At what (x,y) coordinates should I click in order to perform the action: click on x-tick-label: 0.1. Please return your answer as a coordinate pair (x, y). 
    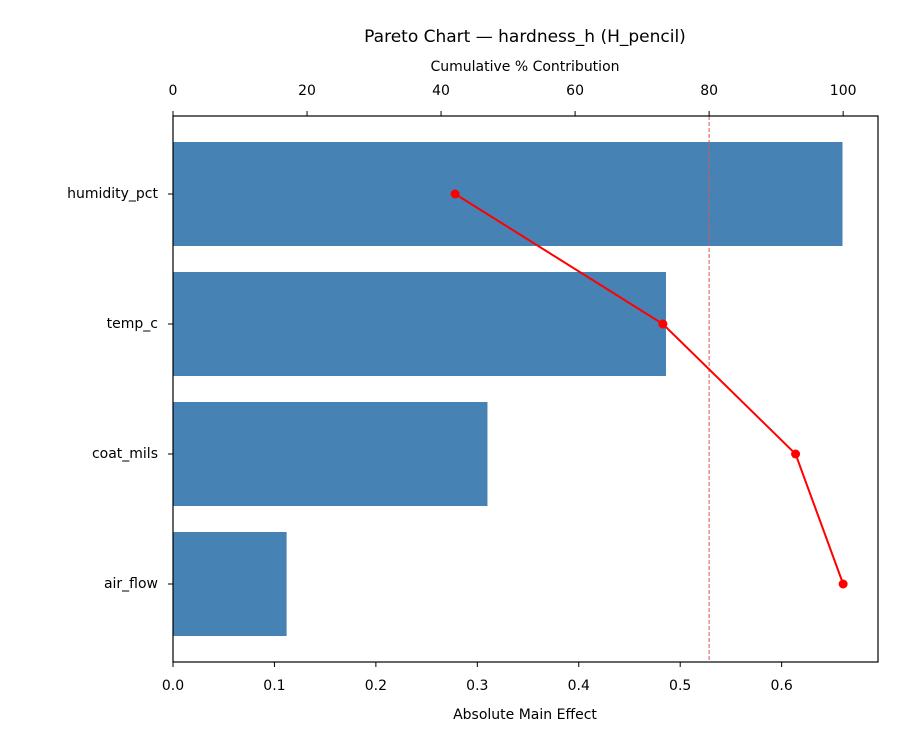
    Looking at the image, I should click on (274, 686).